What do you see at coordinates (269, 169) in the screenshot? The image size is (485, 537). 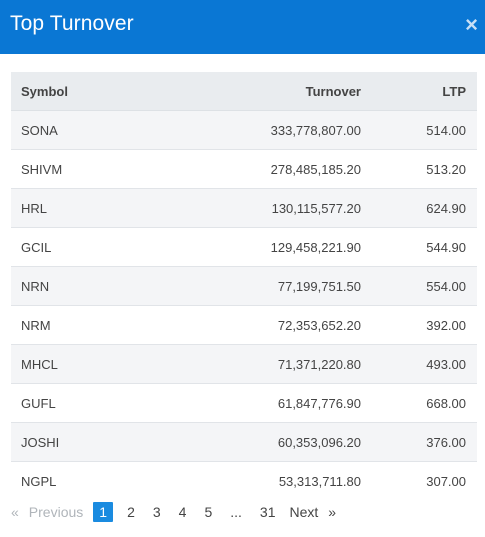 I see `cell-turnover: 278,485,185.20` at bounding box center [269, 169].